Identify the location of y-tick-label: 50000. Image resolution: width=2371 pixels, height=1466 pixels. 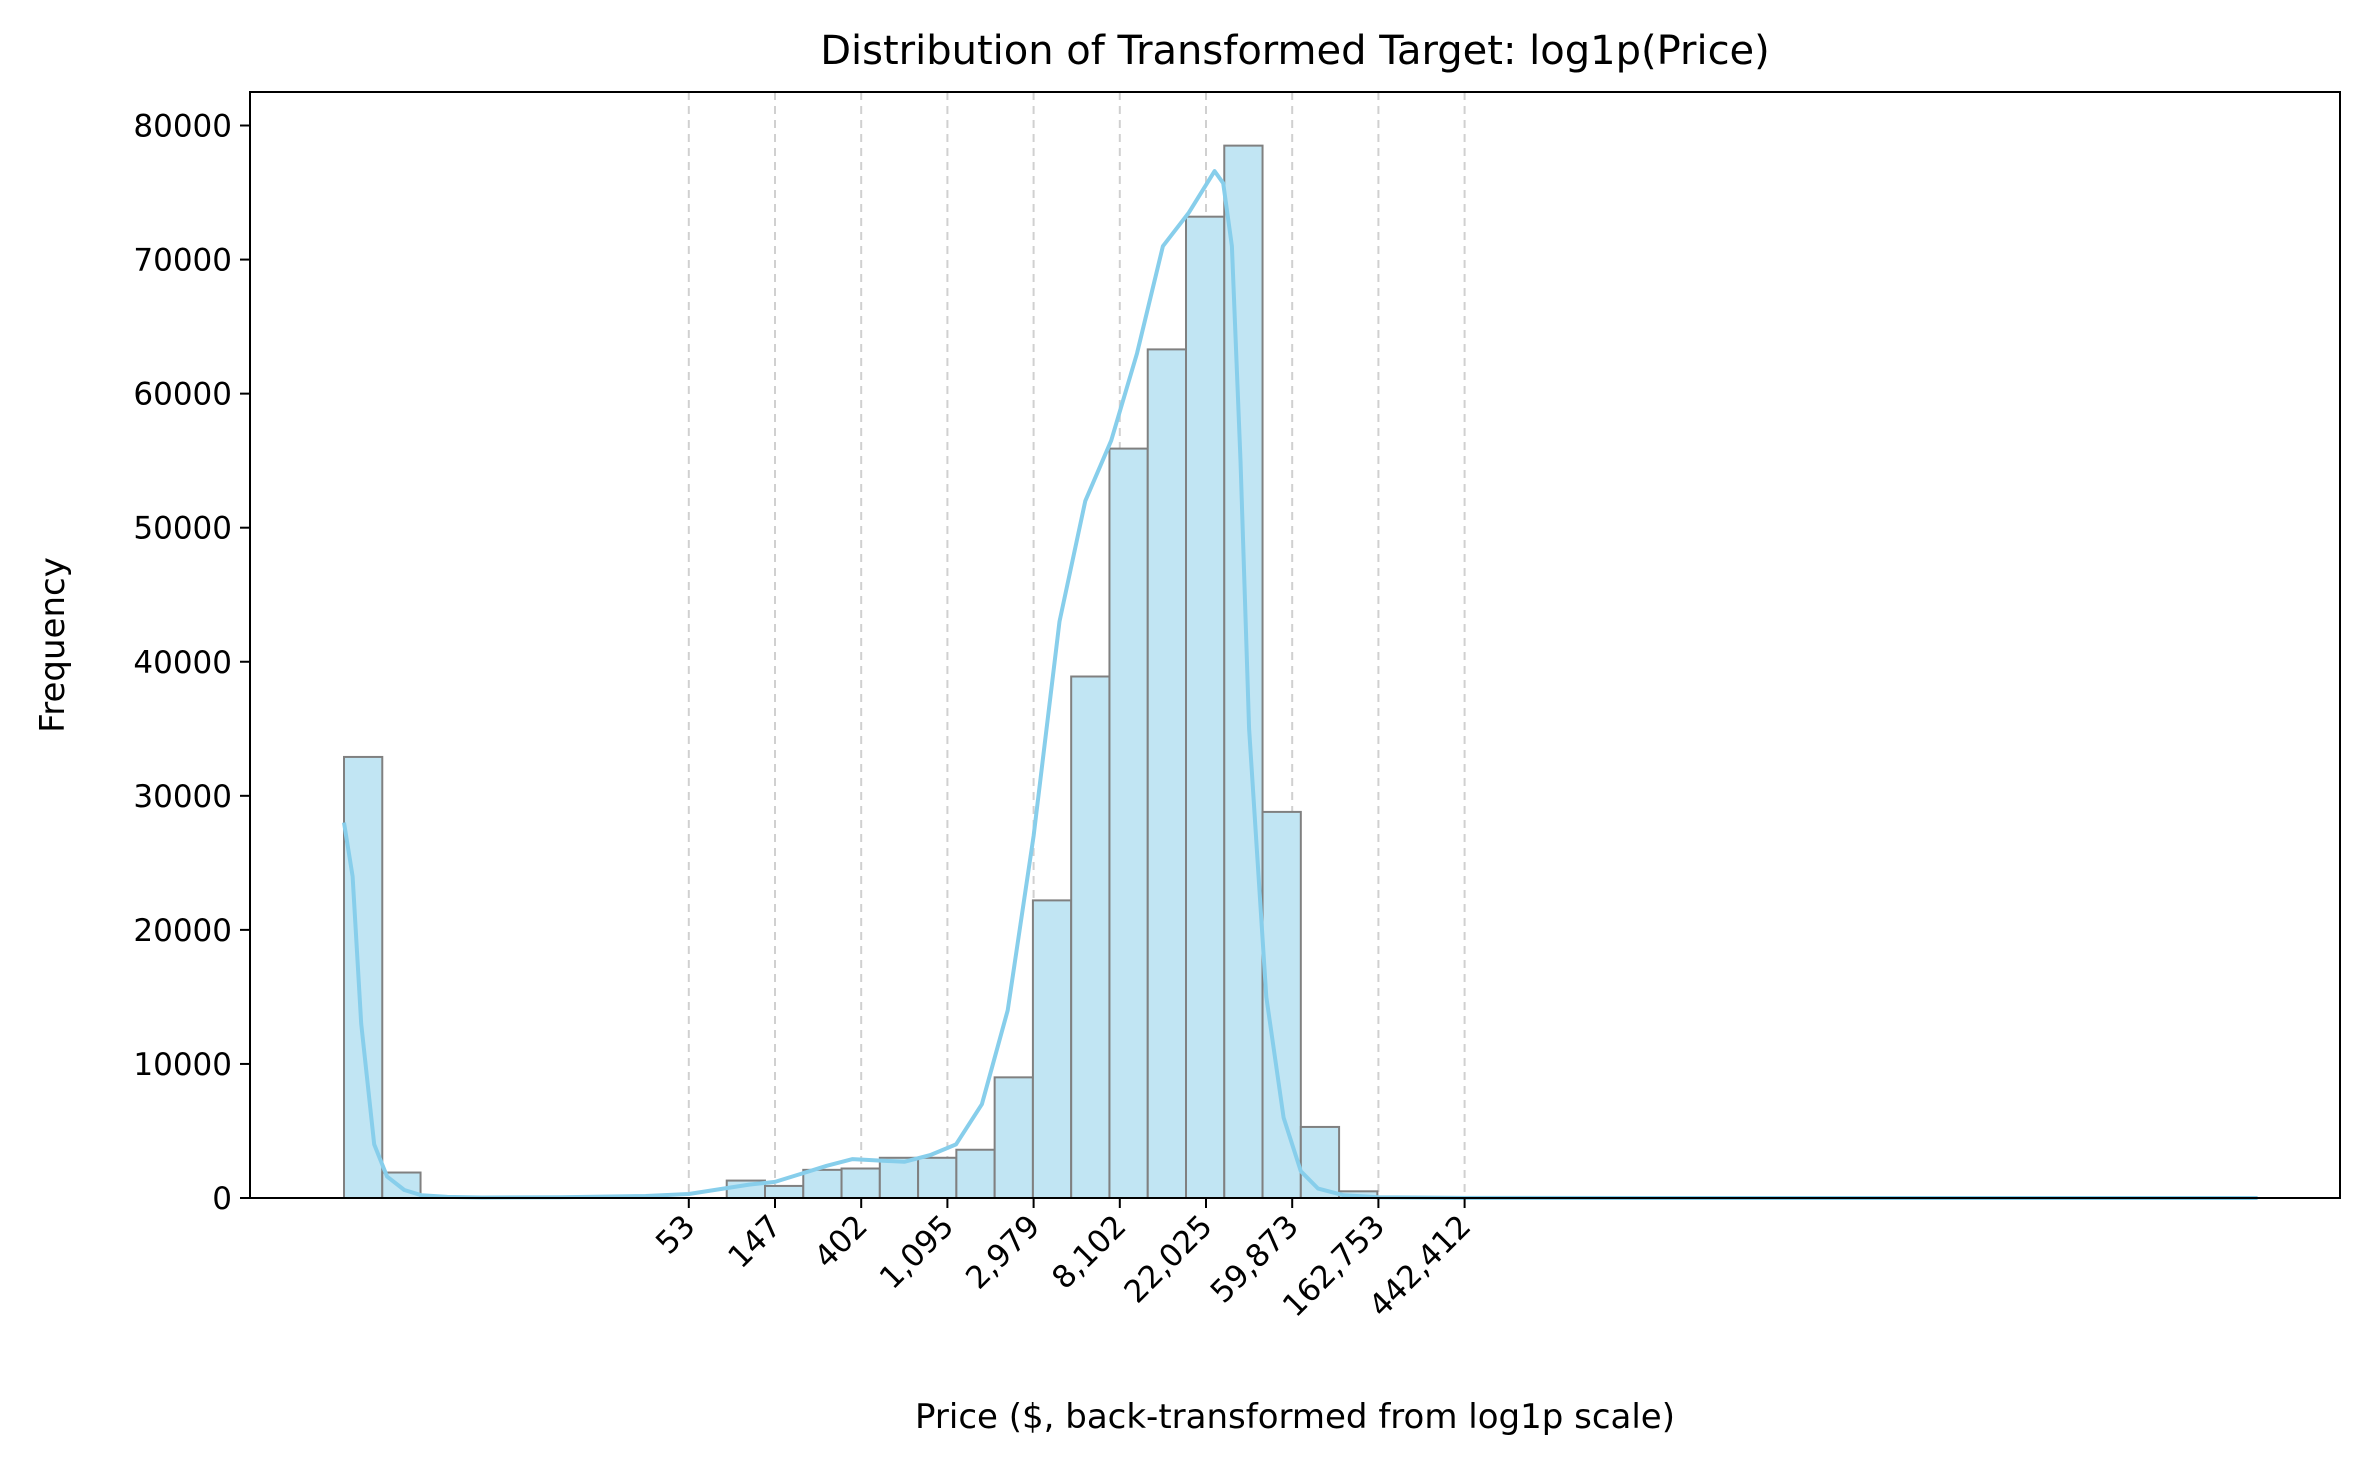
(182, 529).